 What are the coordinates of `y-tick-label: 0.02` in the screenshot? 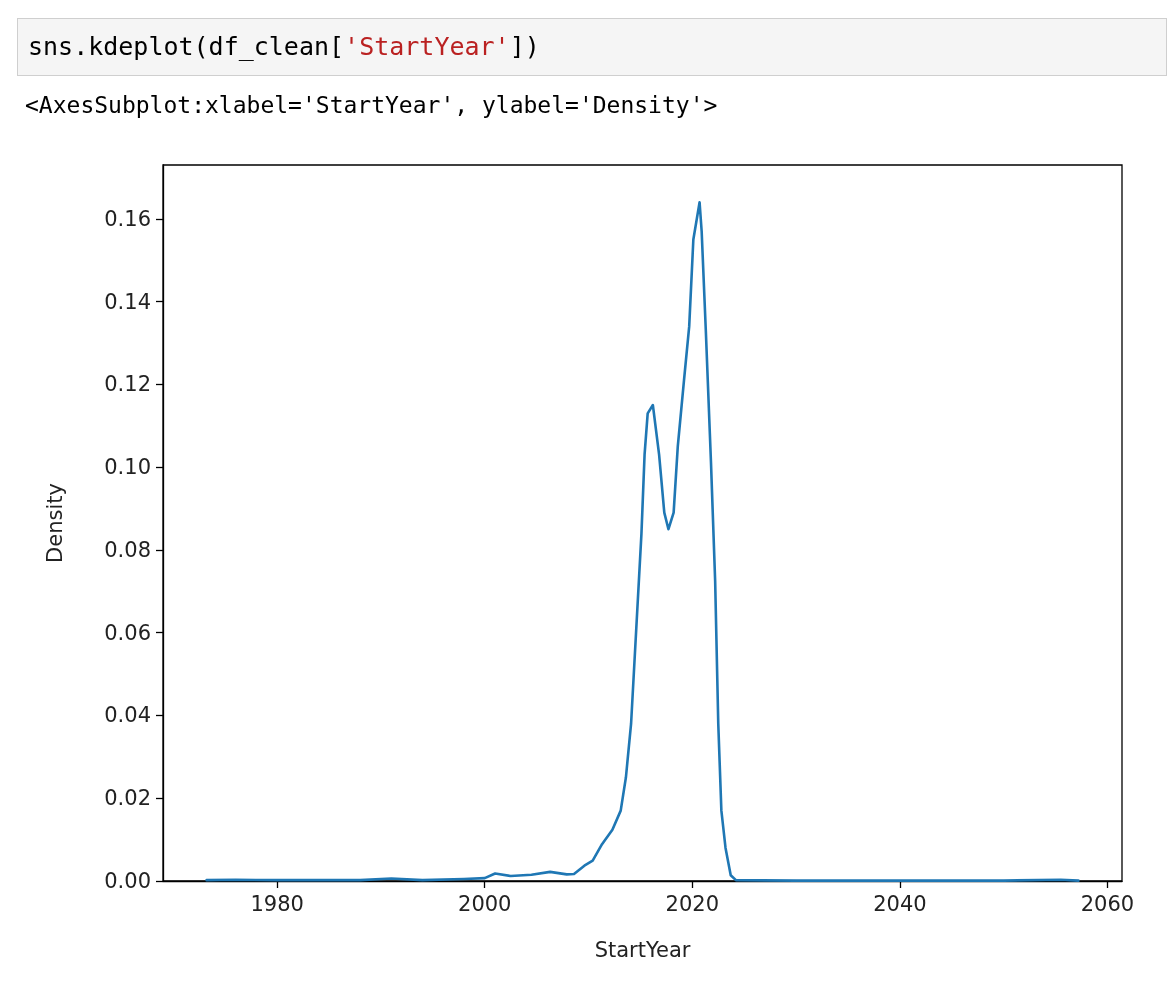 It's located at (127, 798).